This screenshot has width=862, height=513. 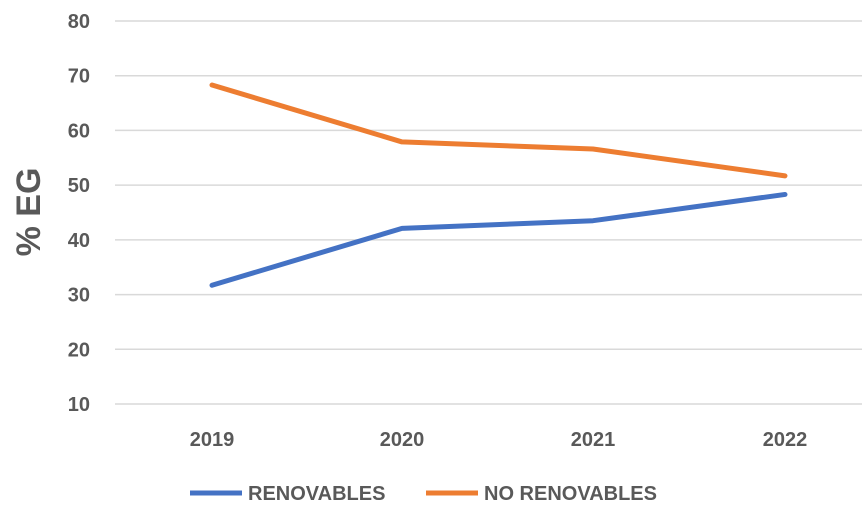 I want to click on y-axis-title: % EG, so click(x=29, y=212).